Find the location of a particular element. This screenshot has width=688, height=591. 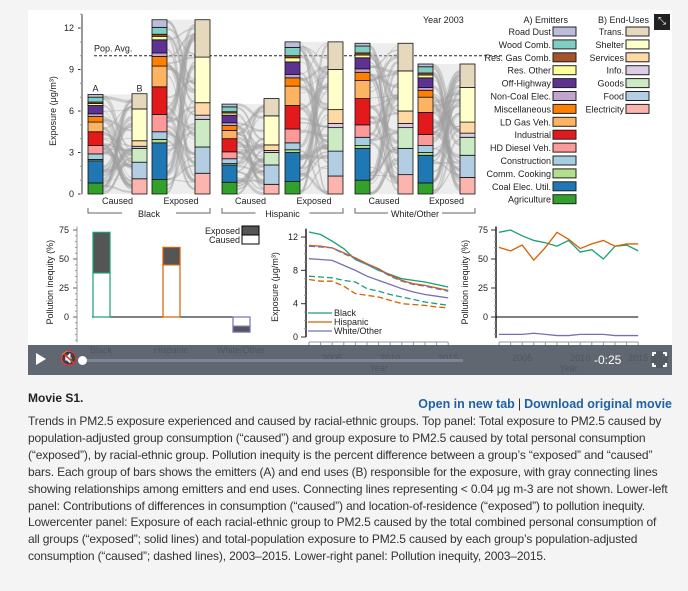

mute-icon: 🔇 is located at coordinates (69, 358).